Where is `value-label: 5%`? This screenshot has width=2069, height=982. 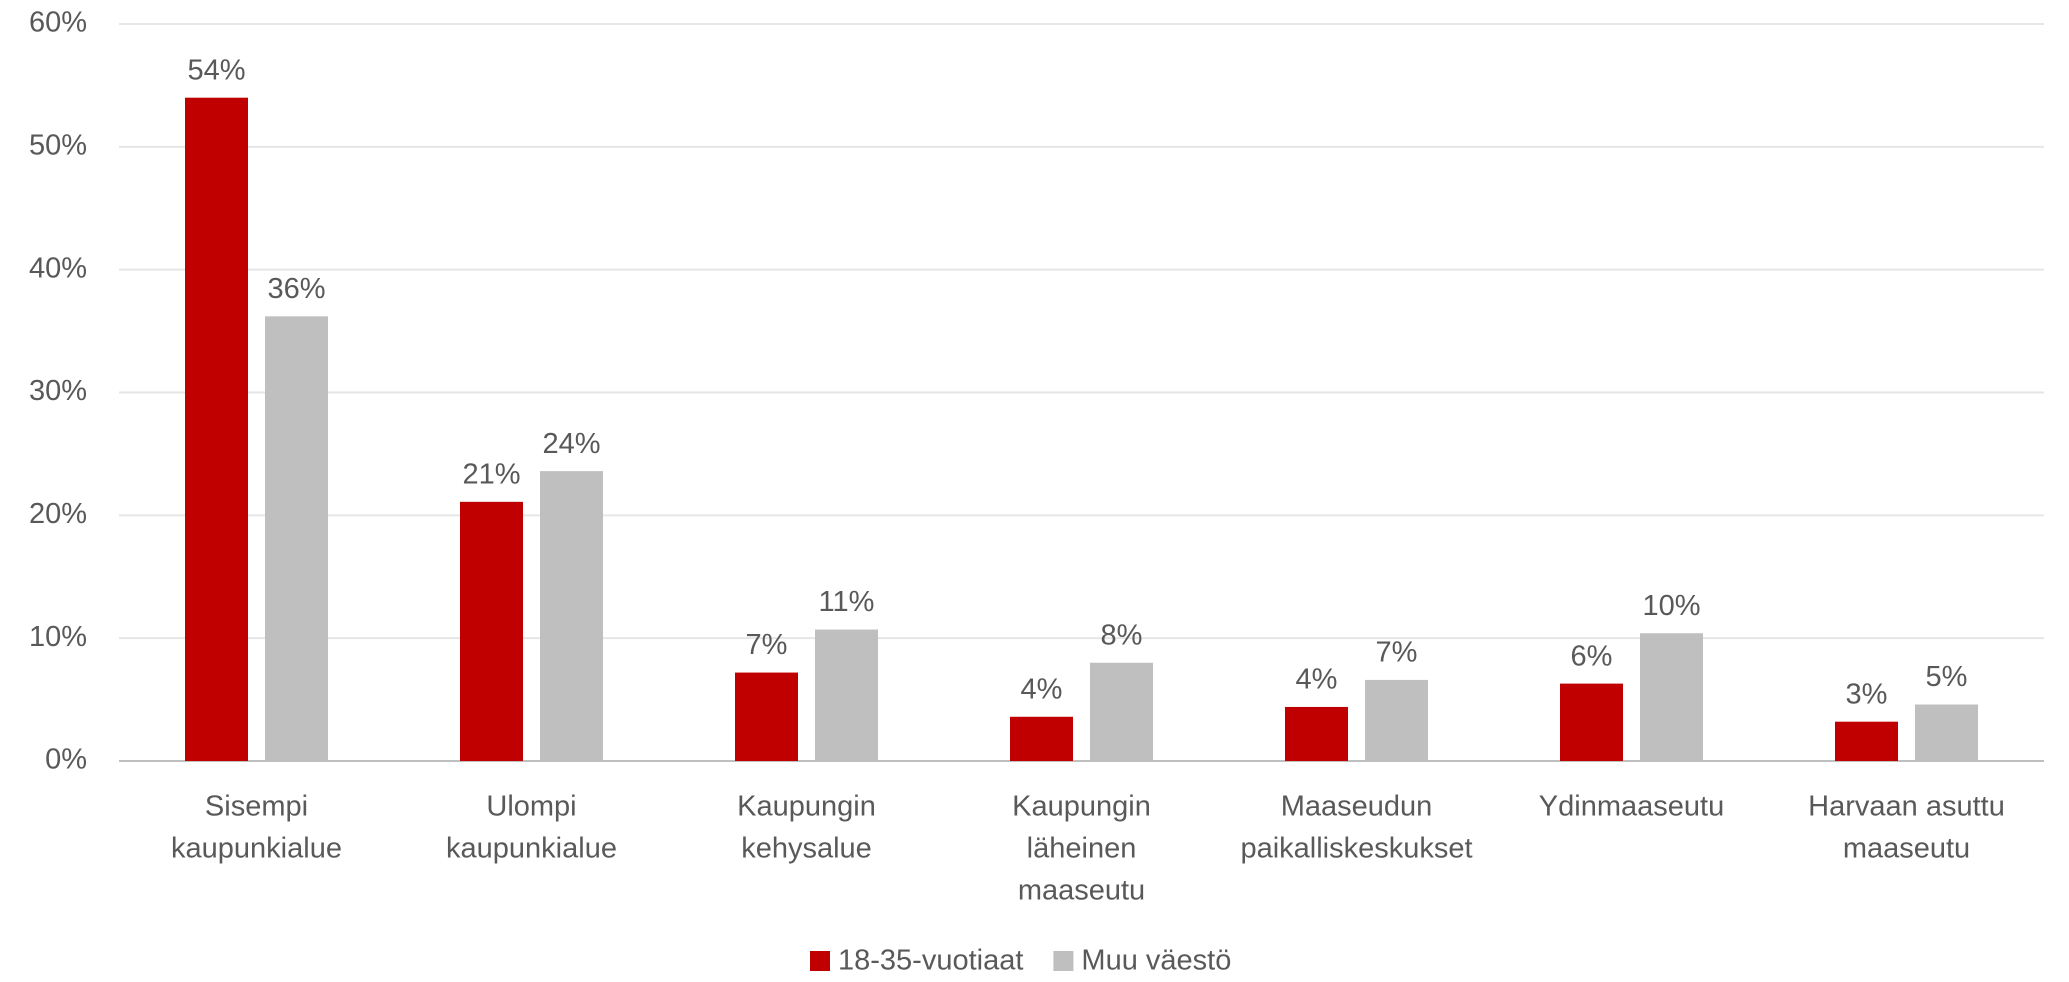 value-label: 5% is located at coordinates (1947, 677).